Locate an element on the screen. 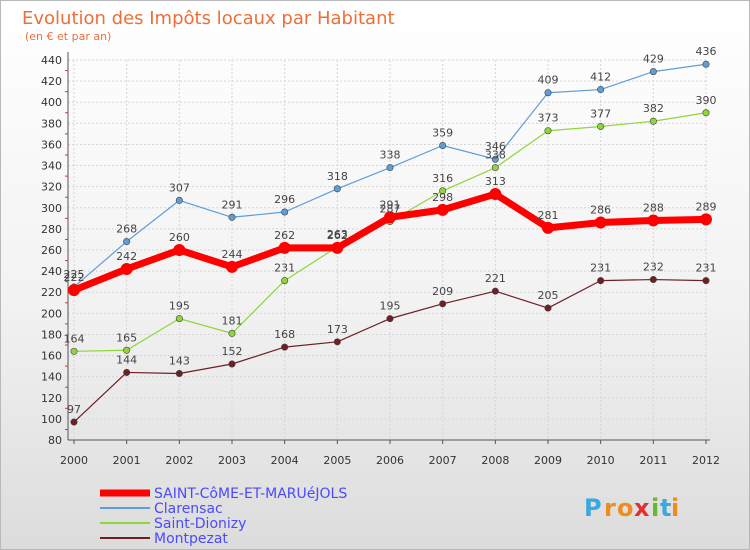 The height and width of the screenshot is (550, 750). x-tick-label: 2010 is located at coordinates (601, 460).